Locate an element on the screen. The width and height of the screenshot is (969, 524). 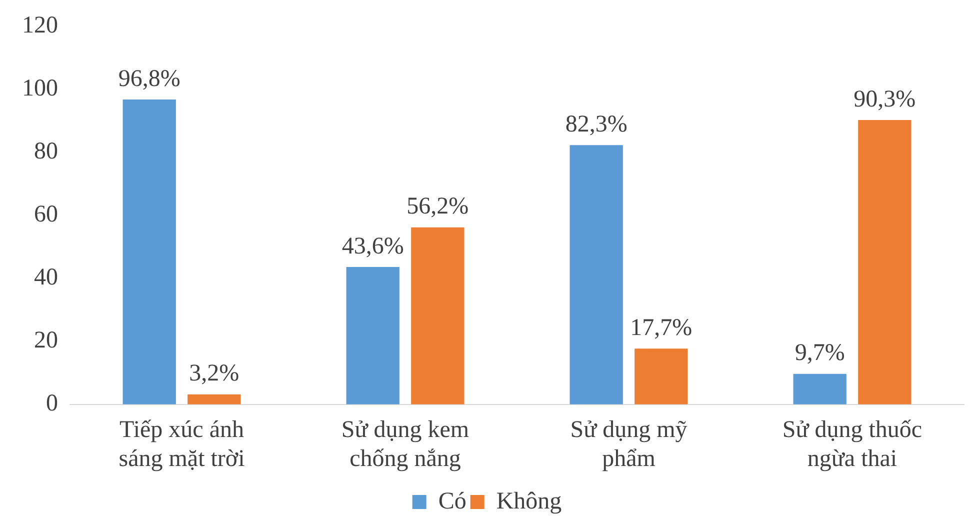
data-label: 90,3% is located at coordinates (885, 99).